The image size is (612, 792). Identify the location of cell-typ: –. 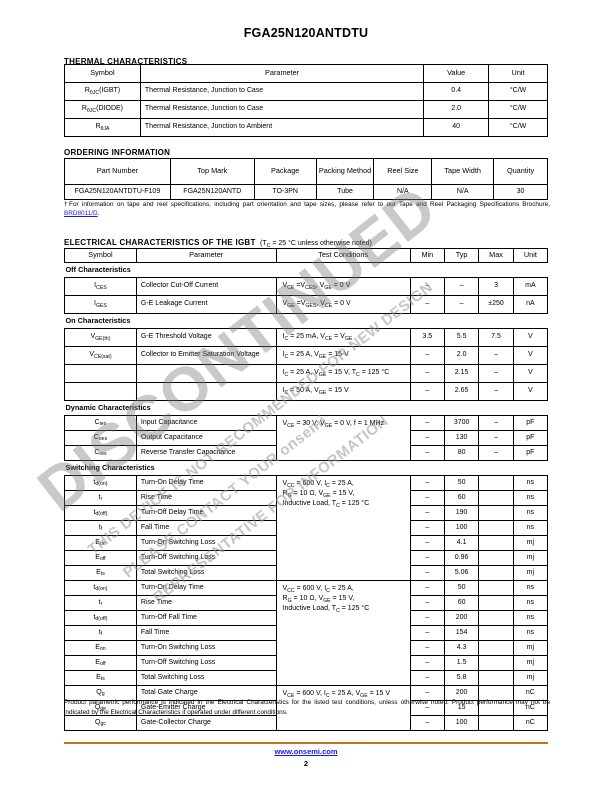
(461, 304).